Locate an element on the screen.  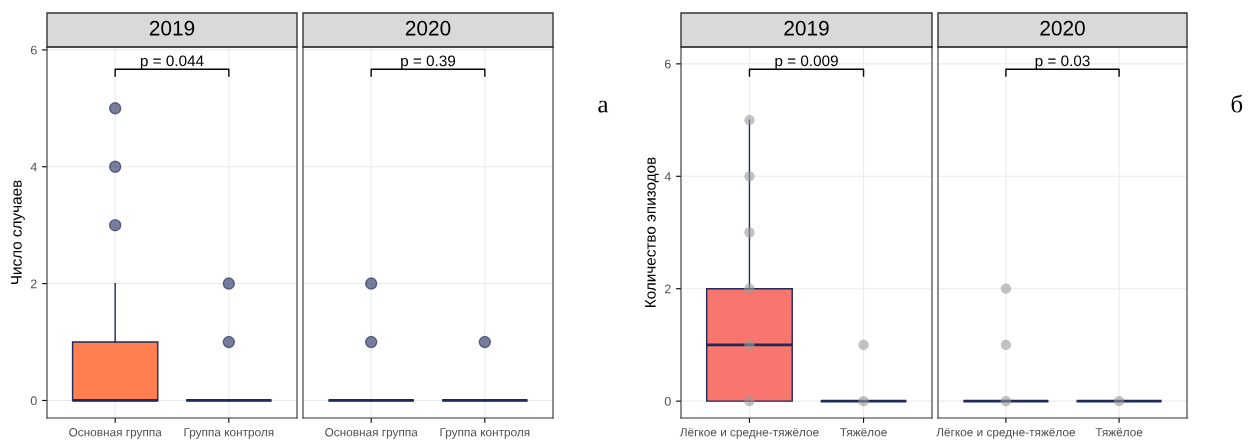
annotation: p = 0.009 is located at coordinates (806, 62).